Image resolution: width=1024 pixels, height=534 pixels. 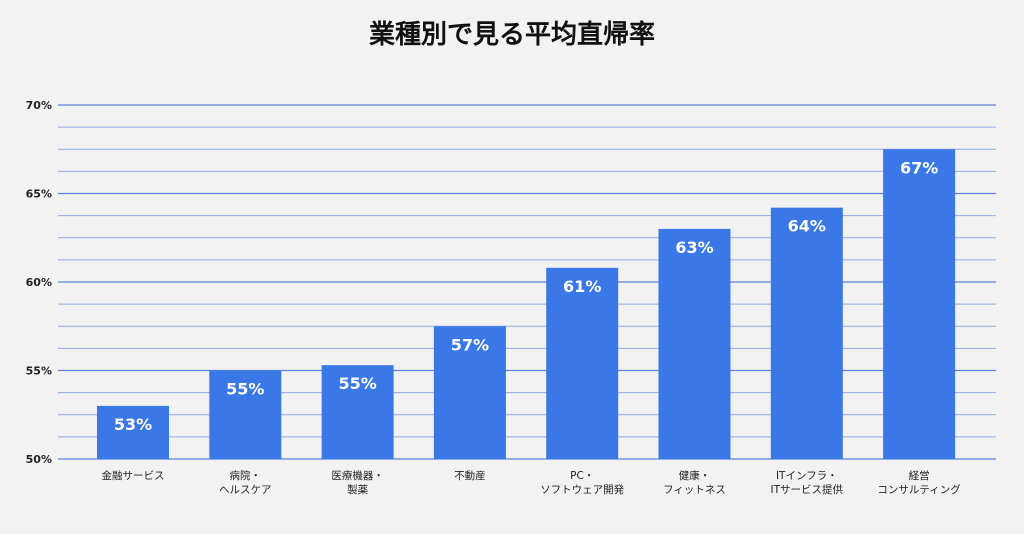 What do you see at coordinates (245, 490) in the screenshot?
I see `category-label: ヘルスケア` at bounding box center [245, 490].